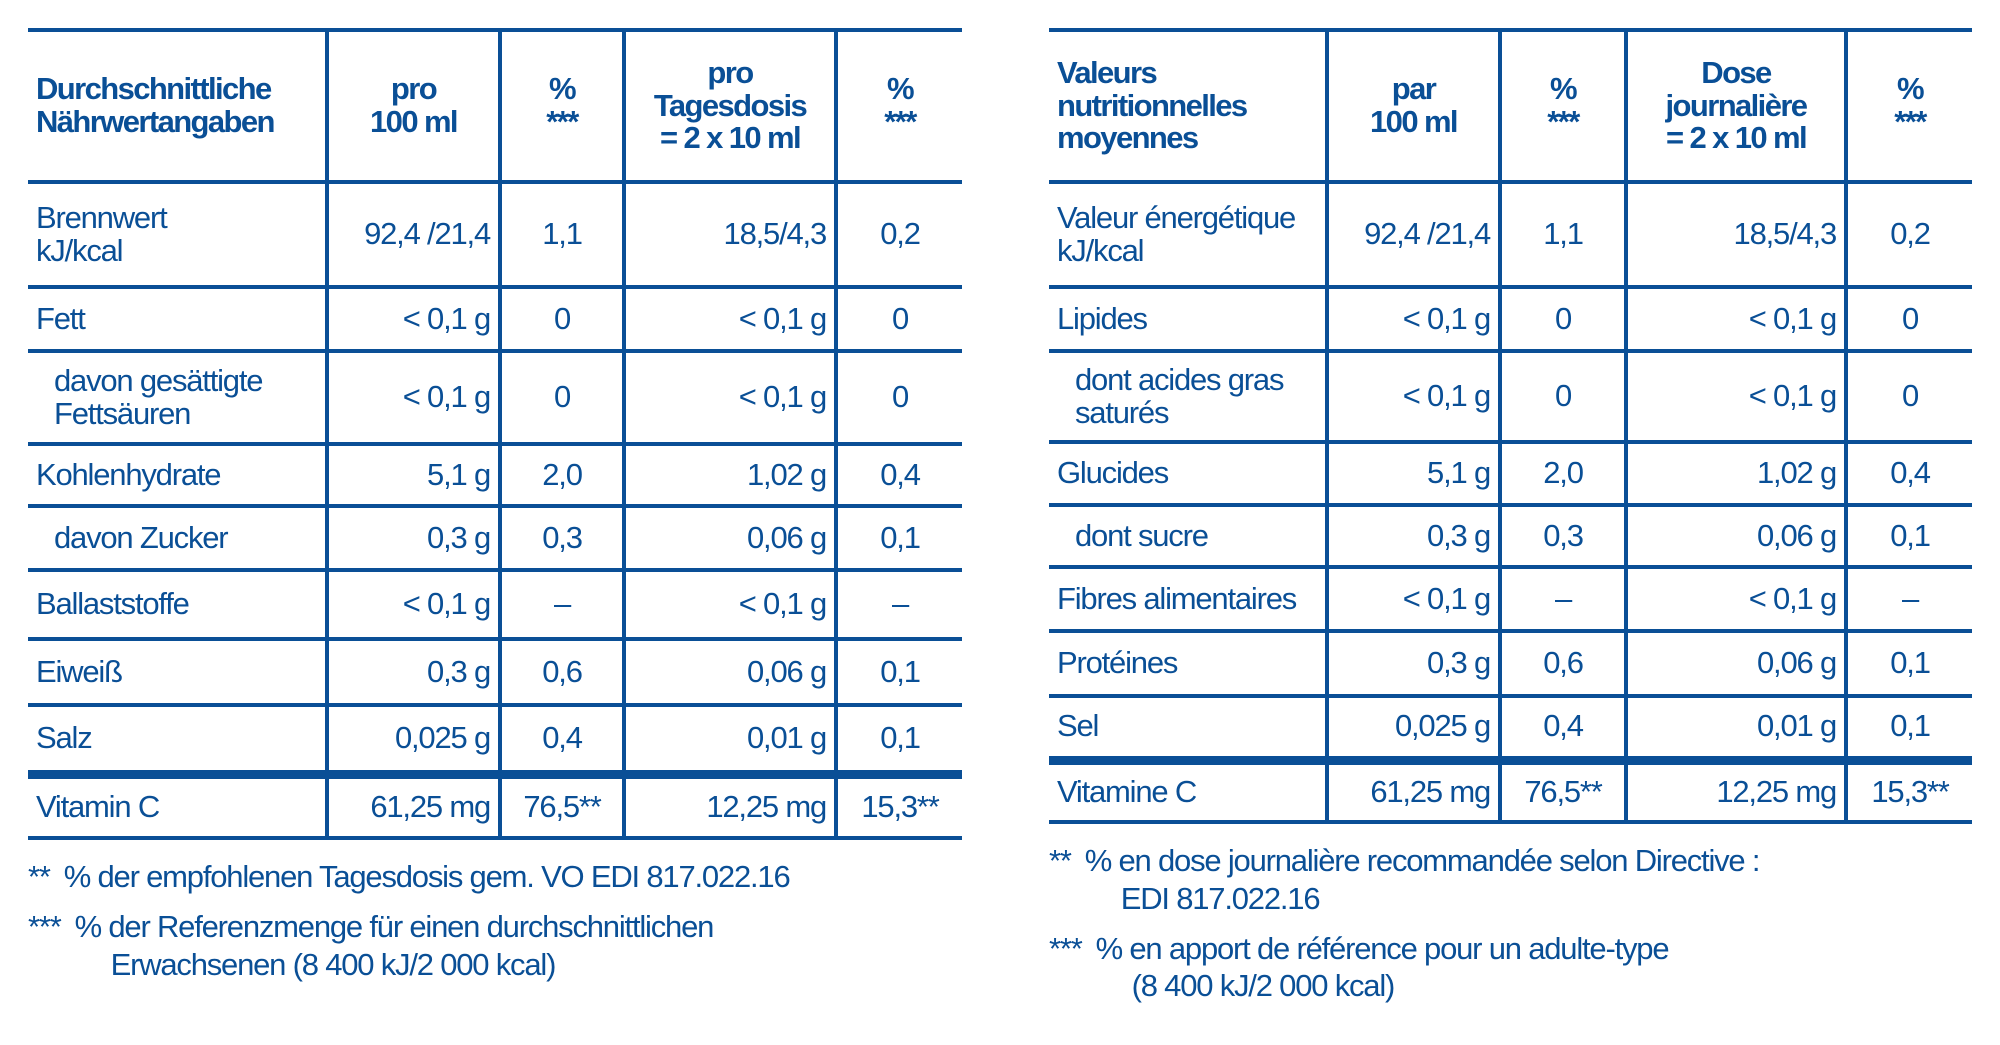 The height and width of the screenshot is (1045, 2000). What do you see at coordinates (1189, 106) in the screenshot?
I see `header-nutrient: Valeurs nutritionnelles moyennes` at bounding box center [1189, 106].